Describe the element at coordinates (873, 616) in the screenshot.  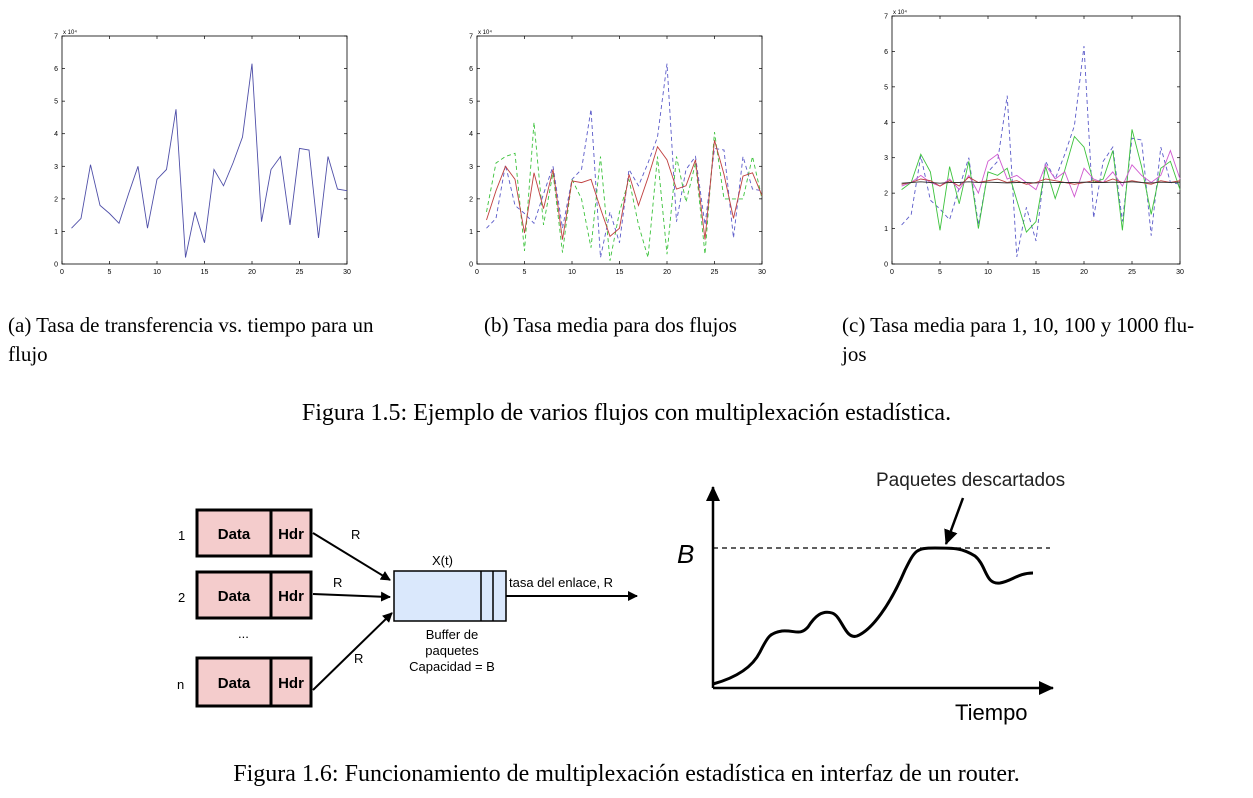
I see `occupancy-curve` at that location.